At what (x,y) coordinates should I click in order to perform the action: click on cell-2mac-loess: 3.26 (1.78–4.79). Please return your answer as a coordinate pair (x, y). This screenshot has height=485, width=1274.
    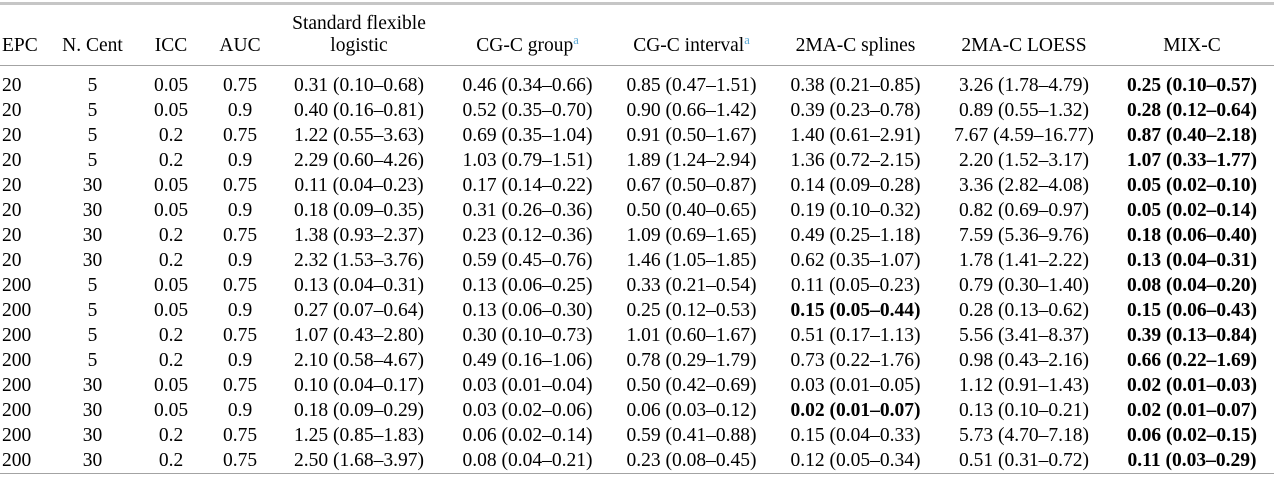
    Looking at the image, I should click on (1024, 85).